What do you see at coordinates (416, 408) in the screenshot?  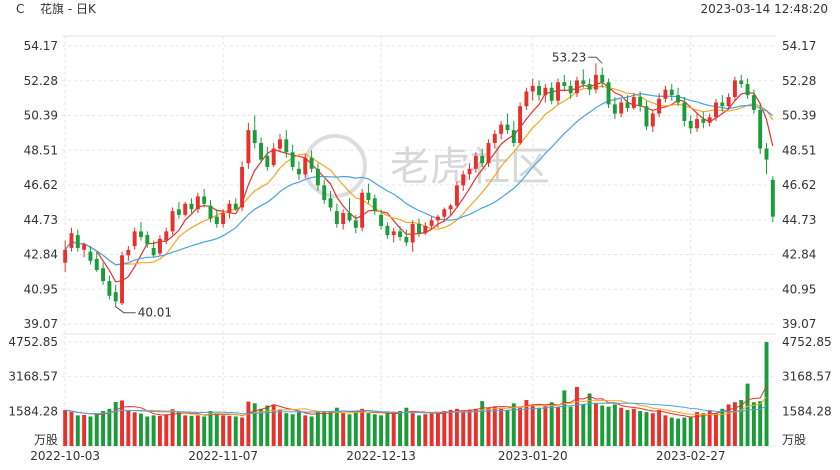 I see `volume-ma20-line` at bounding box center [416, 408].